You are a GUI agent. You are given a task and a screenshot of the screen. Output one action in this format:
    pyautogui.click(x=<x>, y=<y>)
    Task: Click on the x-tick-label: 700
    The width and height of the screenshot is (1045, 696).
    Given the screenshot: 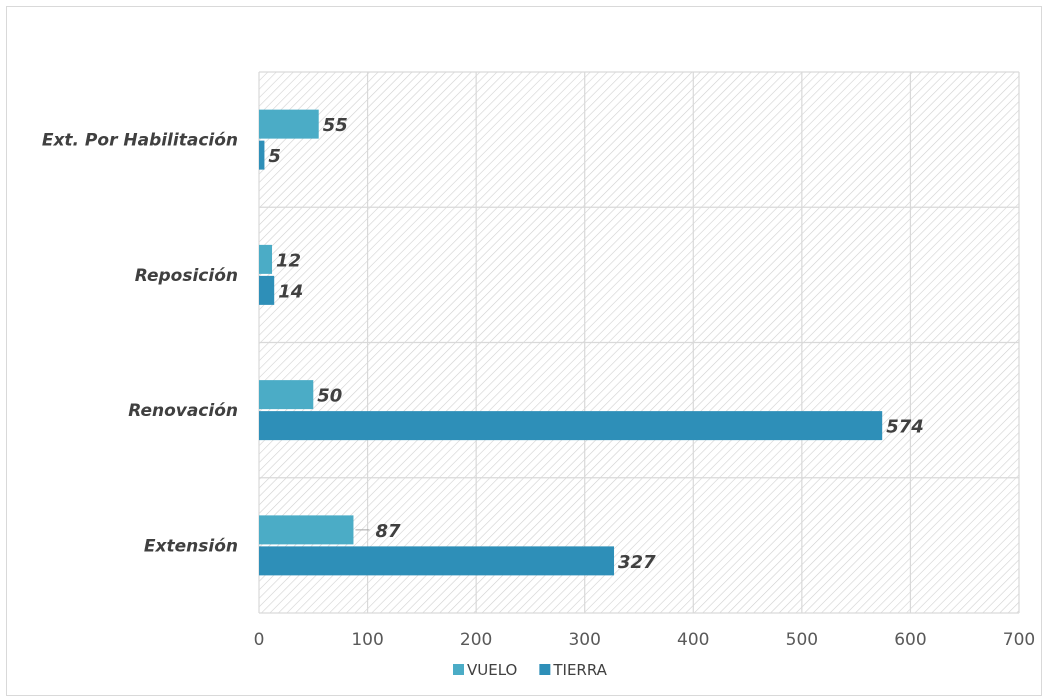 What is the action you would take?
    pyautogui.click(x=1019, y=640)
    